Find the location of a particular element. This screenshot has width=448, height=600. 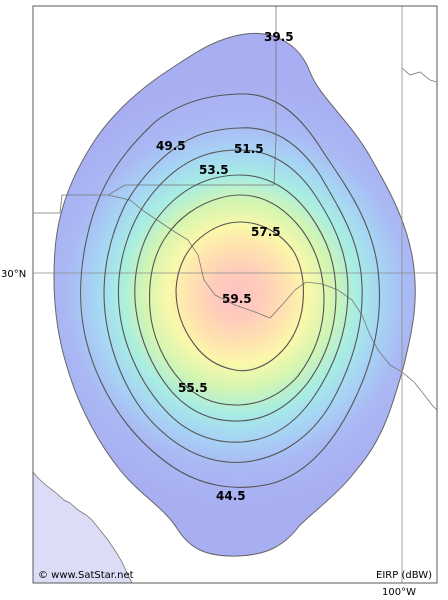

units-label: EIRP (dBW) is located at coordinates (404, 575).